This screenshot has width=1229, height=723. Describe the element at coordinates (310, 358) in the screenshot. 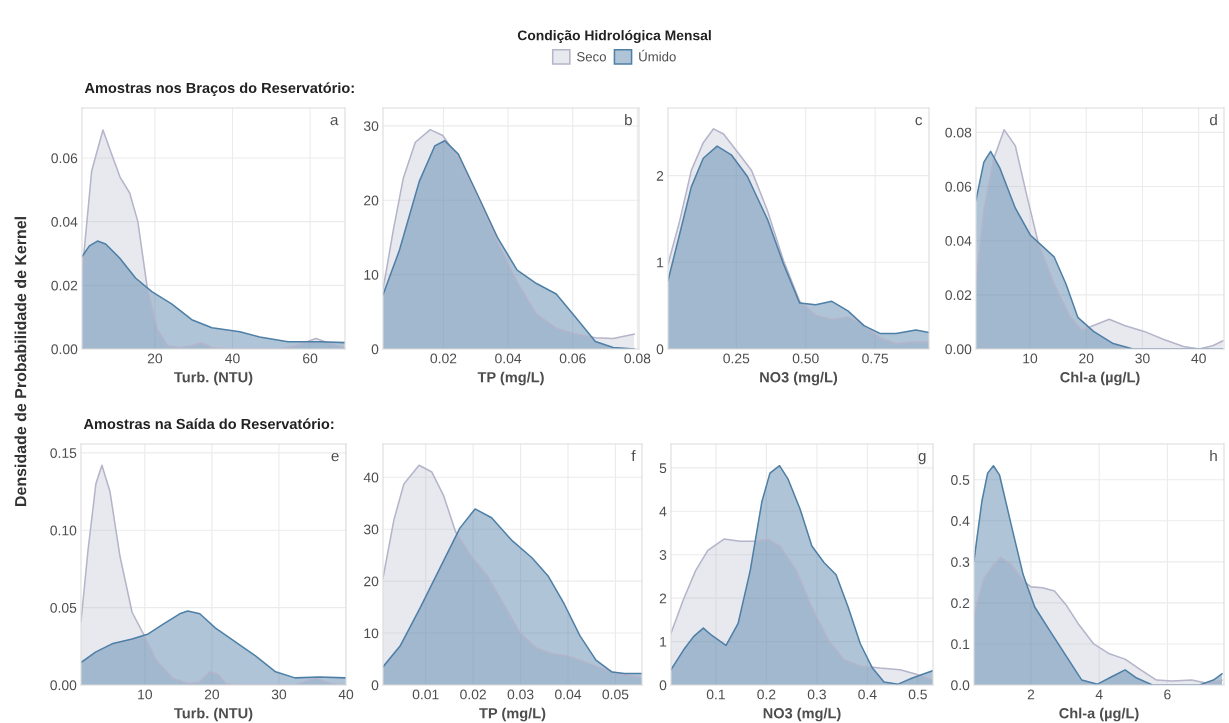

I see `x-tick-label: 60` at that location.